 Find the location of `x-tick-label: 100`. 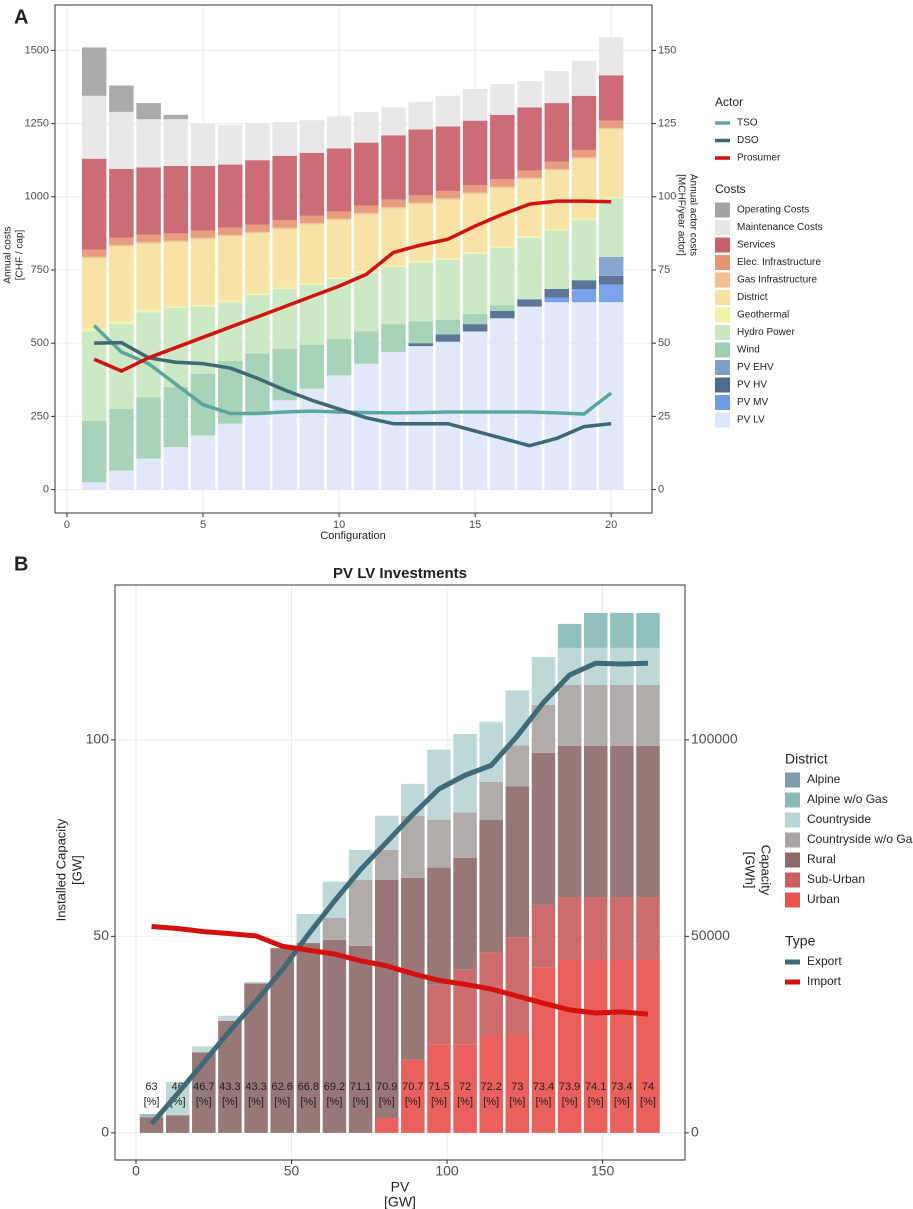

x-tick-label: 100 is located at coordinates (447, 1171).